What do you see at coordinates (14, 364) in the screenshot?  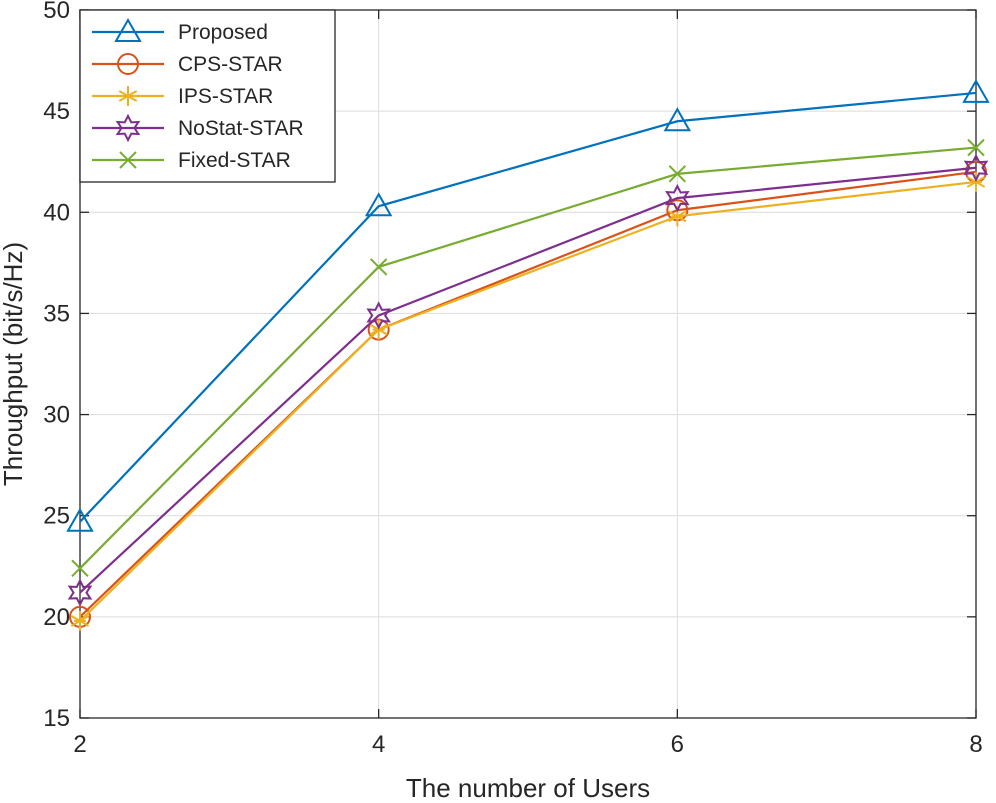 I see `y-axis-label: Throughput (bit/s/Hz)` at bounding box center [14, 364].